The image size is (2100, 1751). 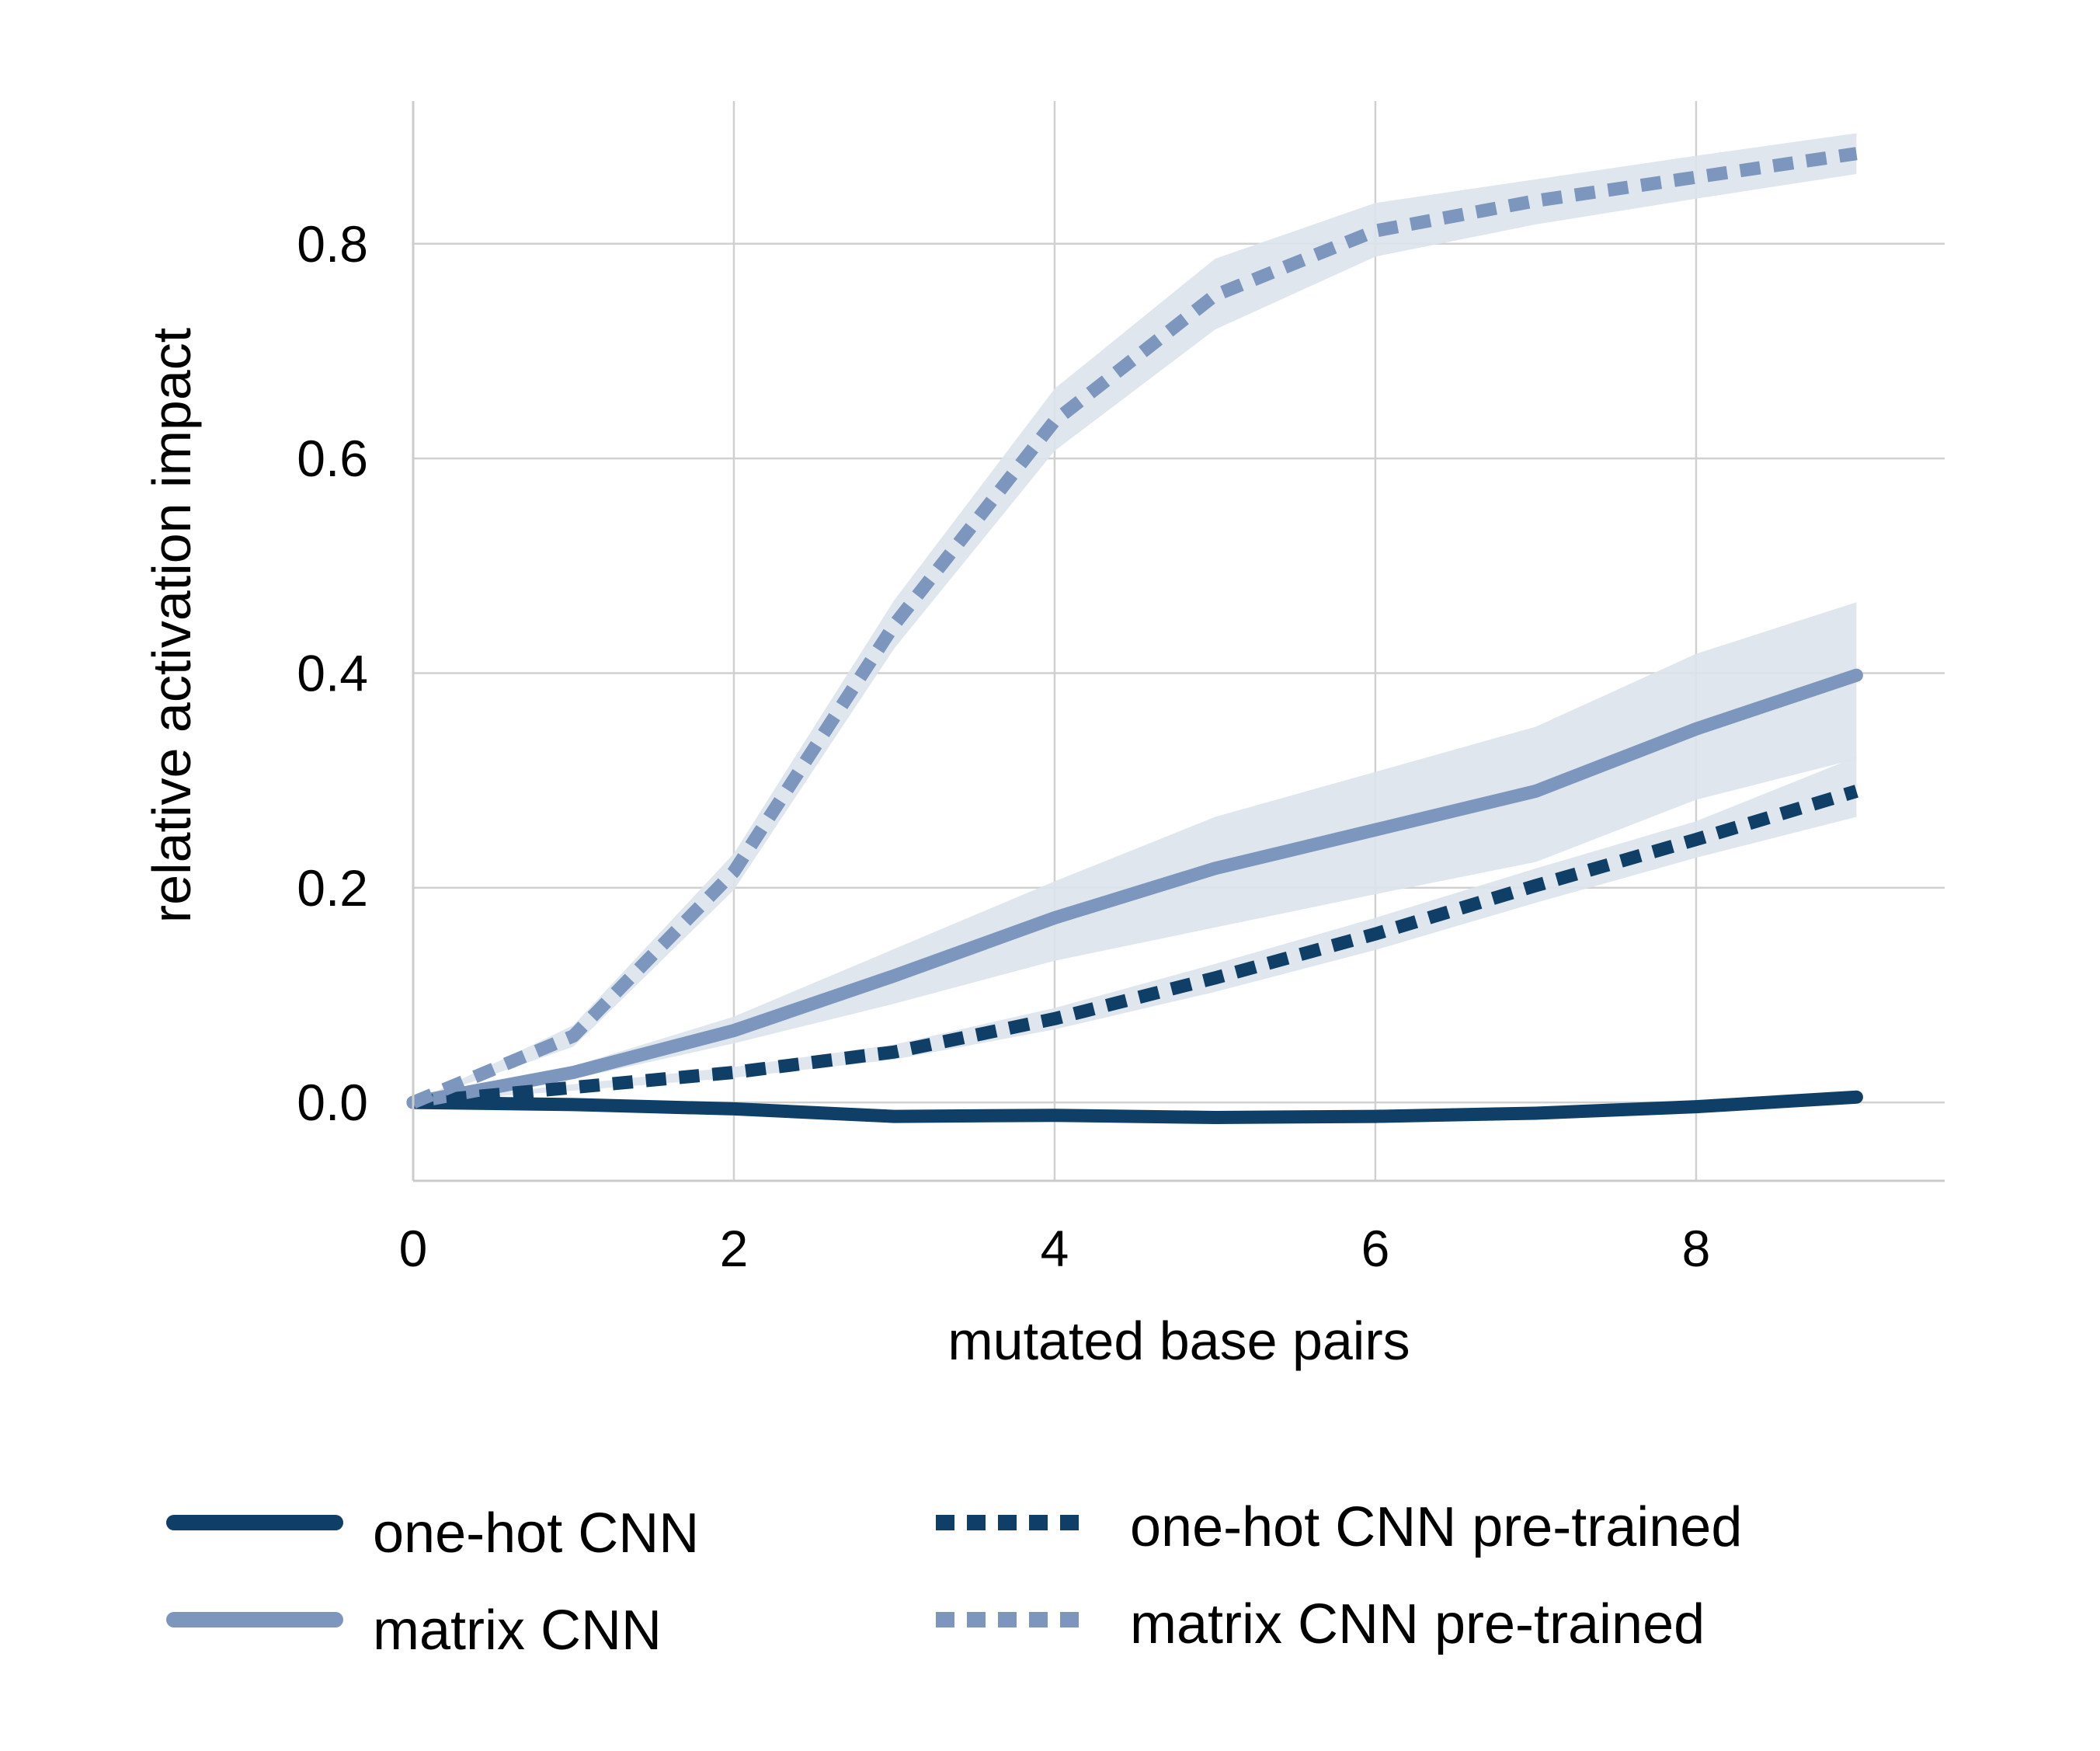 What do you see at coordinates (1436, 1527) in the screenshot?
I see `legend-label: one-hot CNN pre-trained` at bounding box center [1436, 1527].